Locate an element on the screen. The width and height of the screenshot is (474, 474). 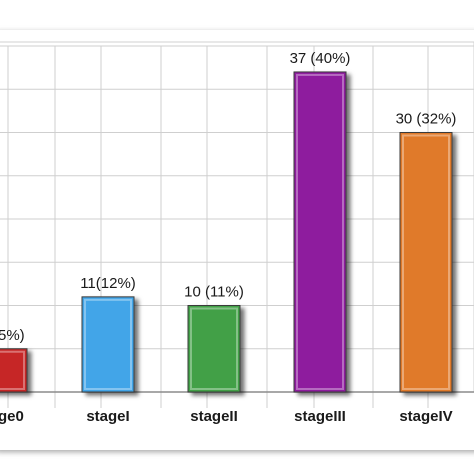
category-labels: ge0 stageI stageII stageIII stageIV is located at coordinates (226, 416).